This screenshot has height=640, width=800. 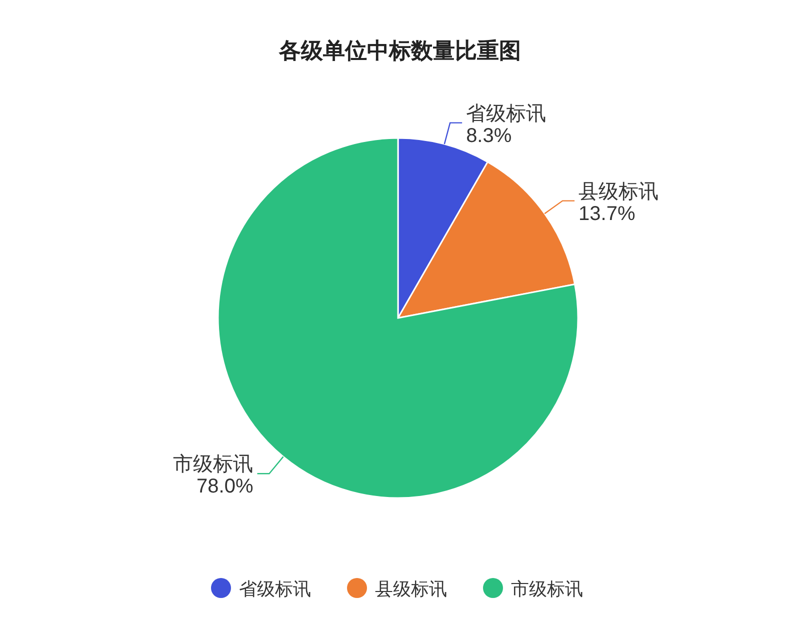 I want to click on data-label: 8.3%, so click(x=489, y=135).